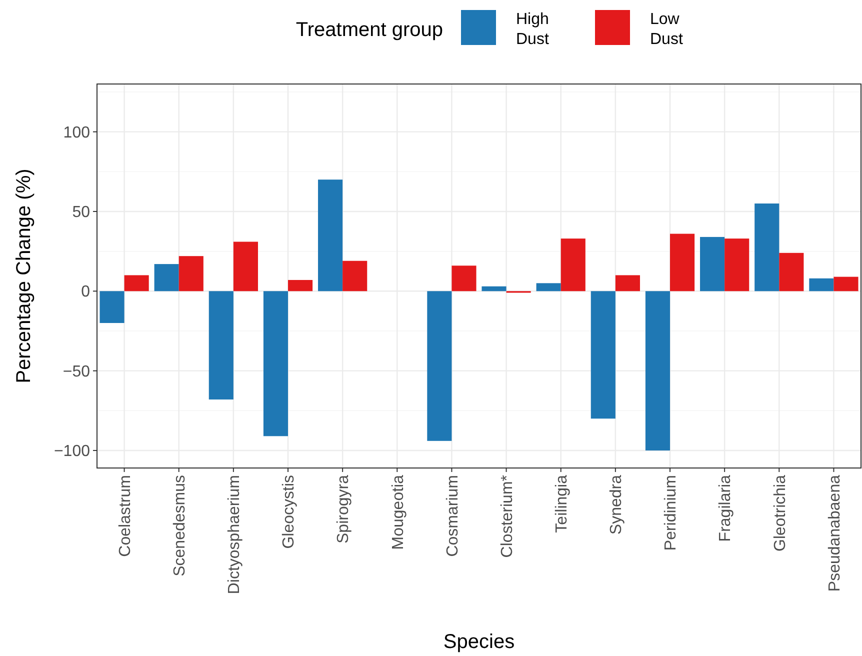  I want to click on legend-label: High Dust, so click(533, 29).